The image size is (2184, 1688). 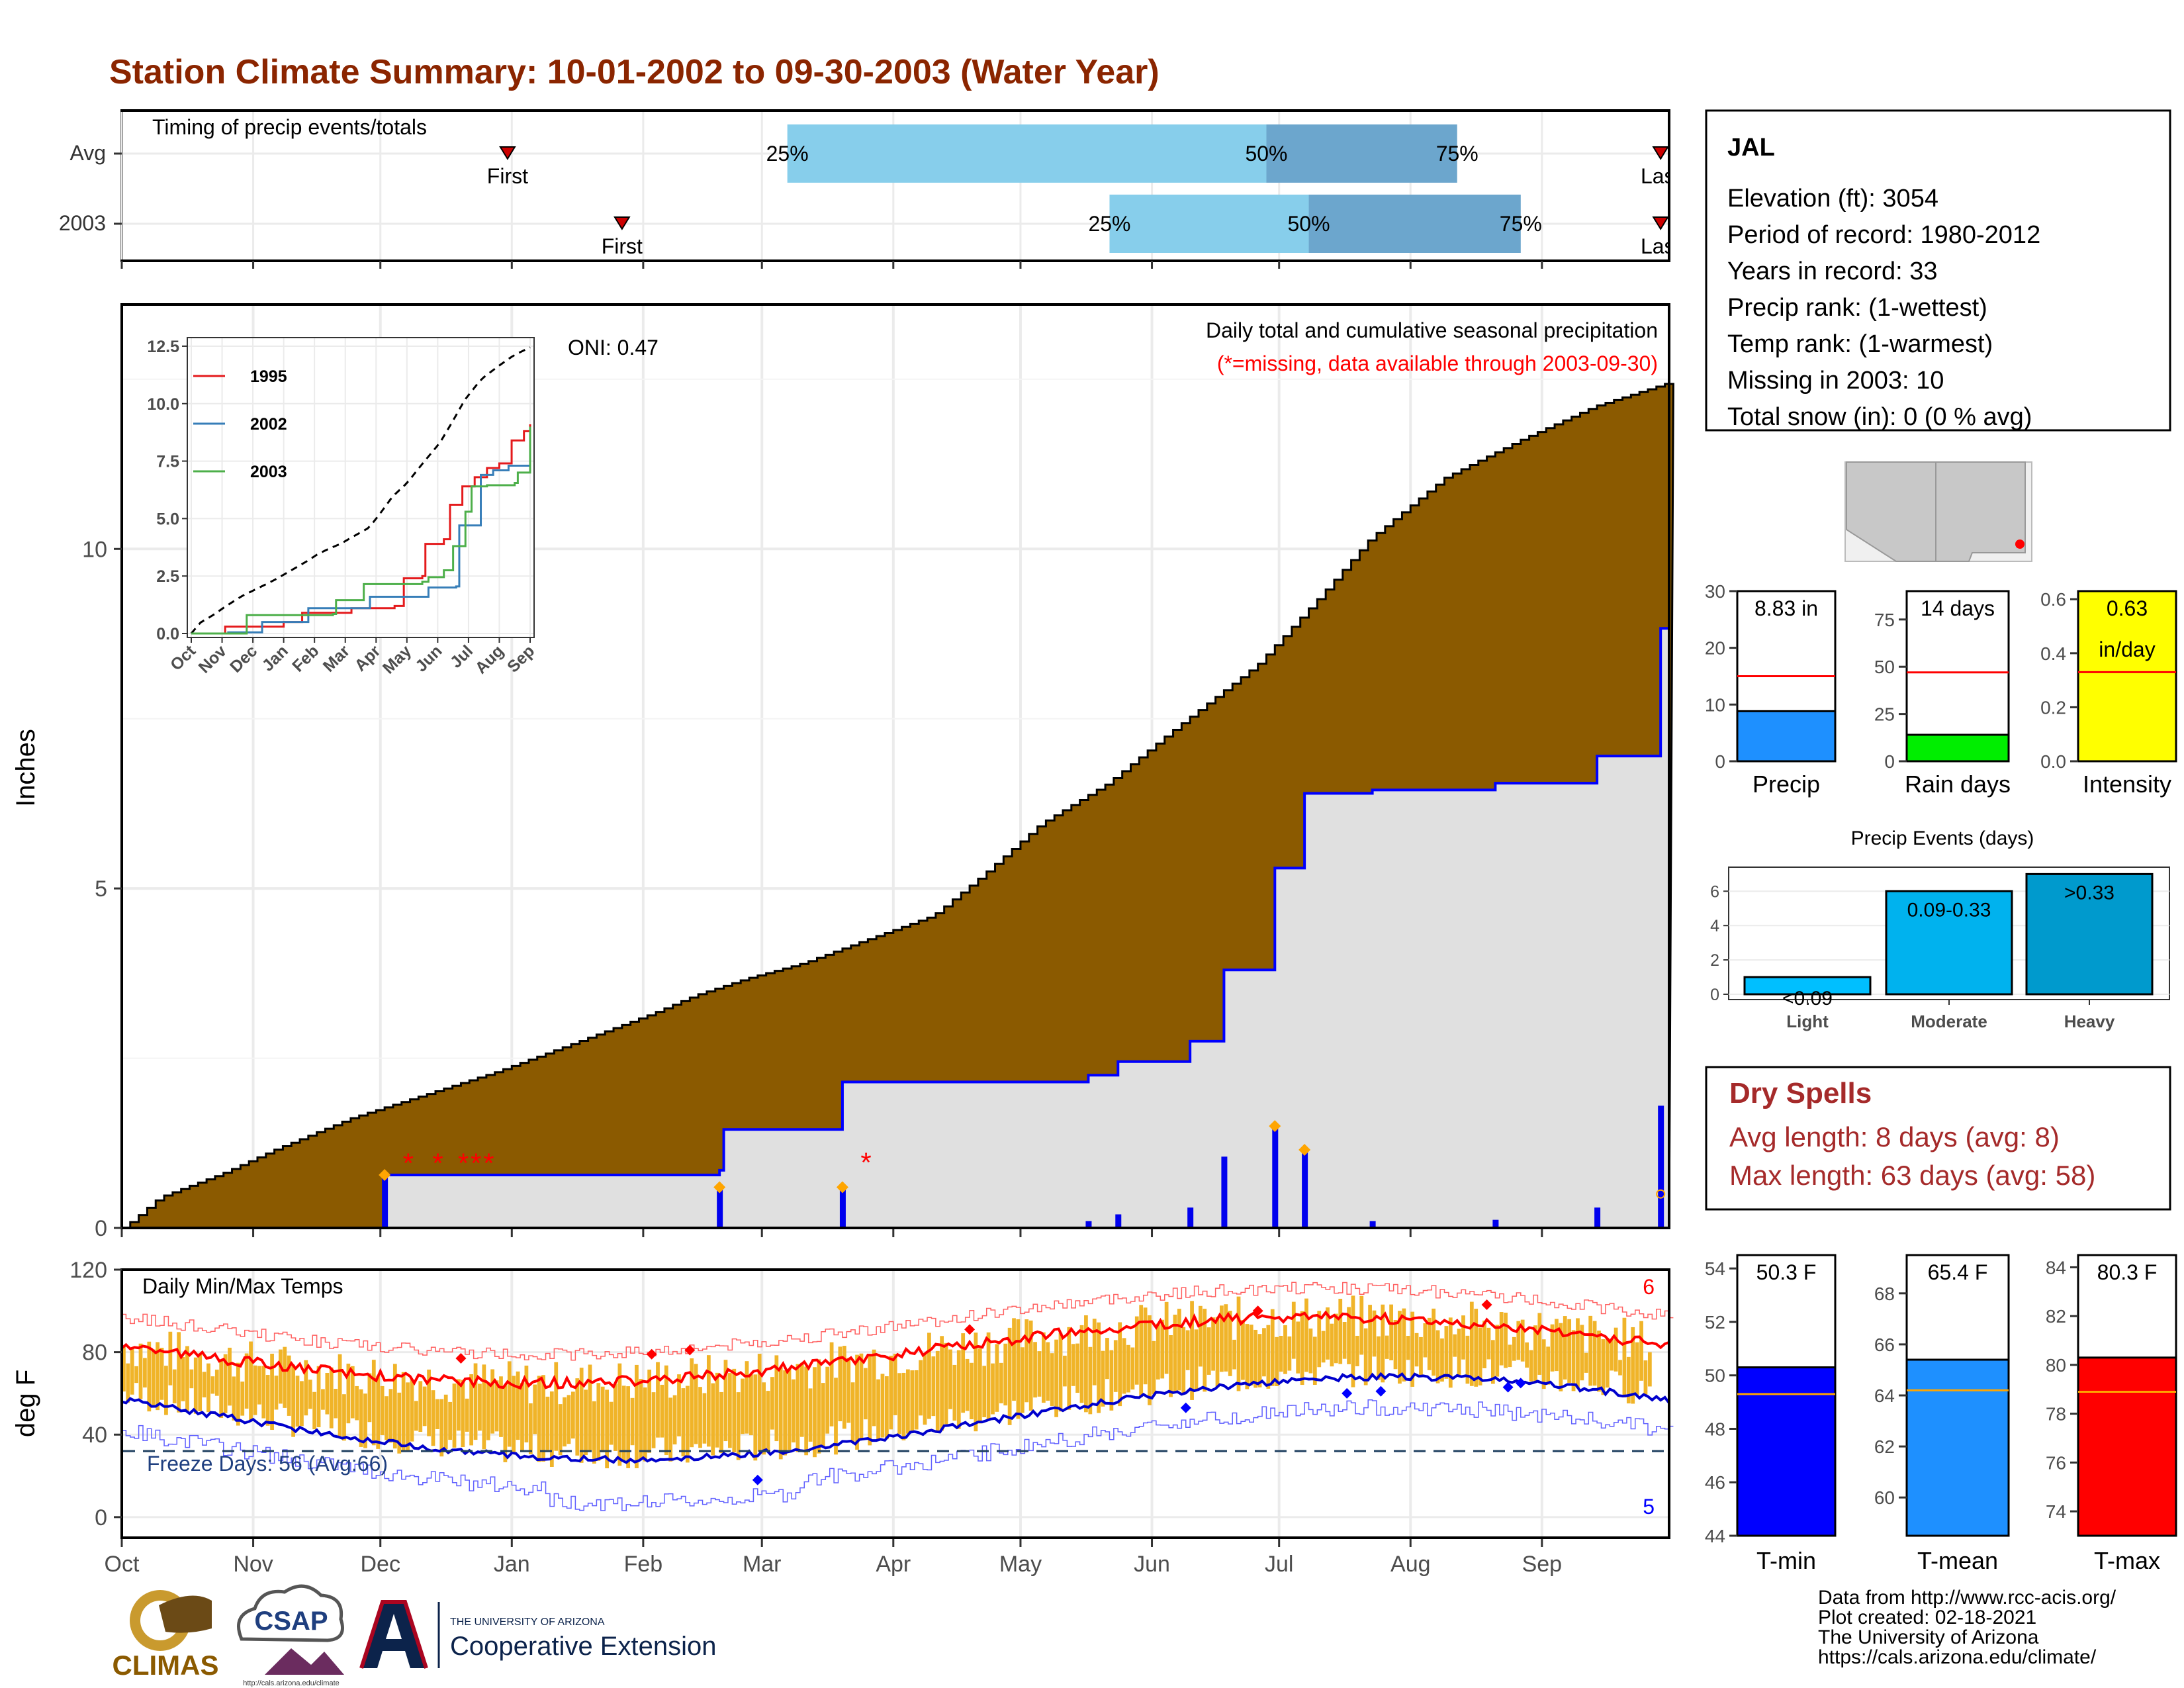 I want to click on ua-a-logo-outline, so click(x=393, y=1634).